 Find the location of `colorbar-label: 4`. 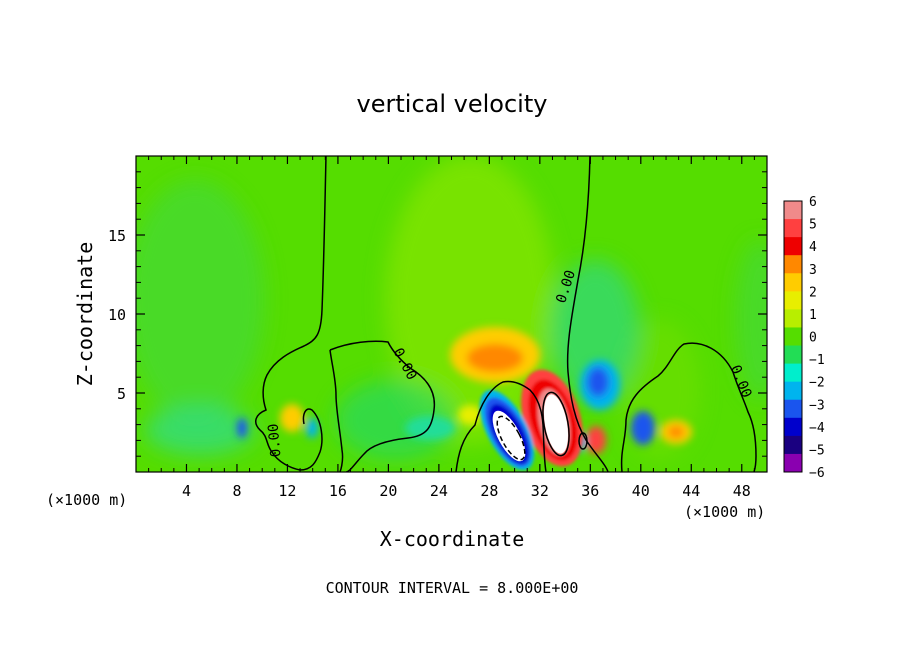

colorbar-label: 4 is located at coordinates (813, 247).